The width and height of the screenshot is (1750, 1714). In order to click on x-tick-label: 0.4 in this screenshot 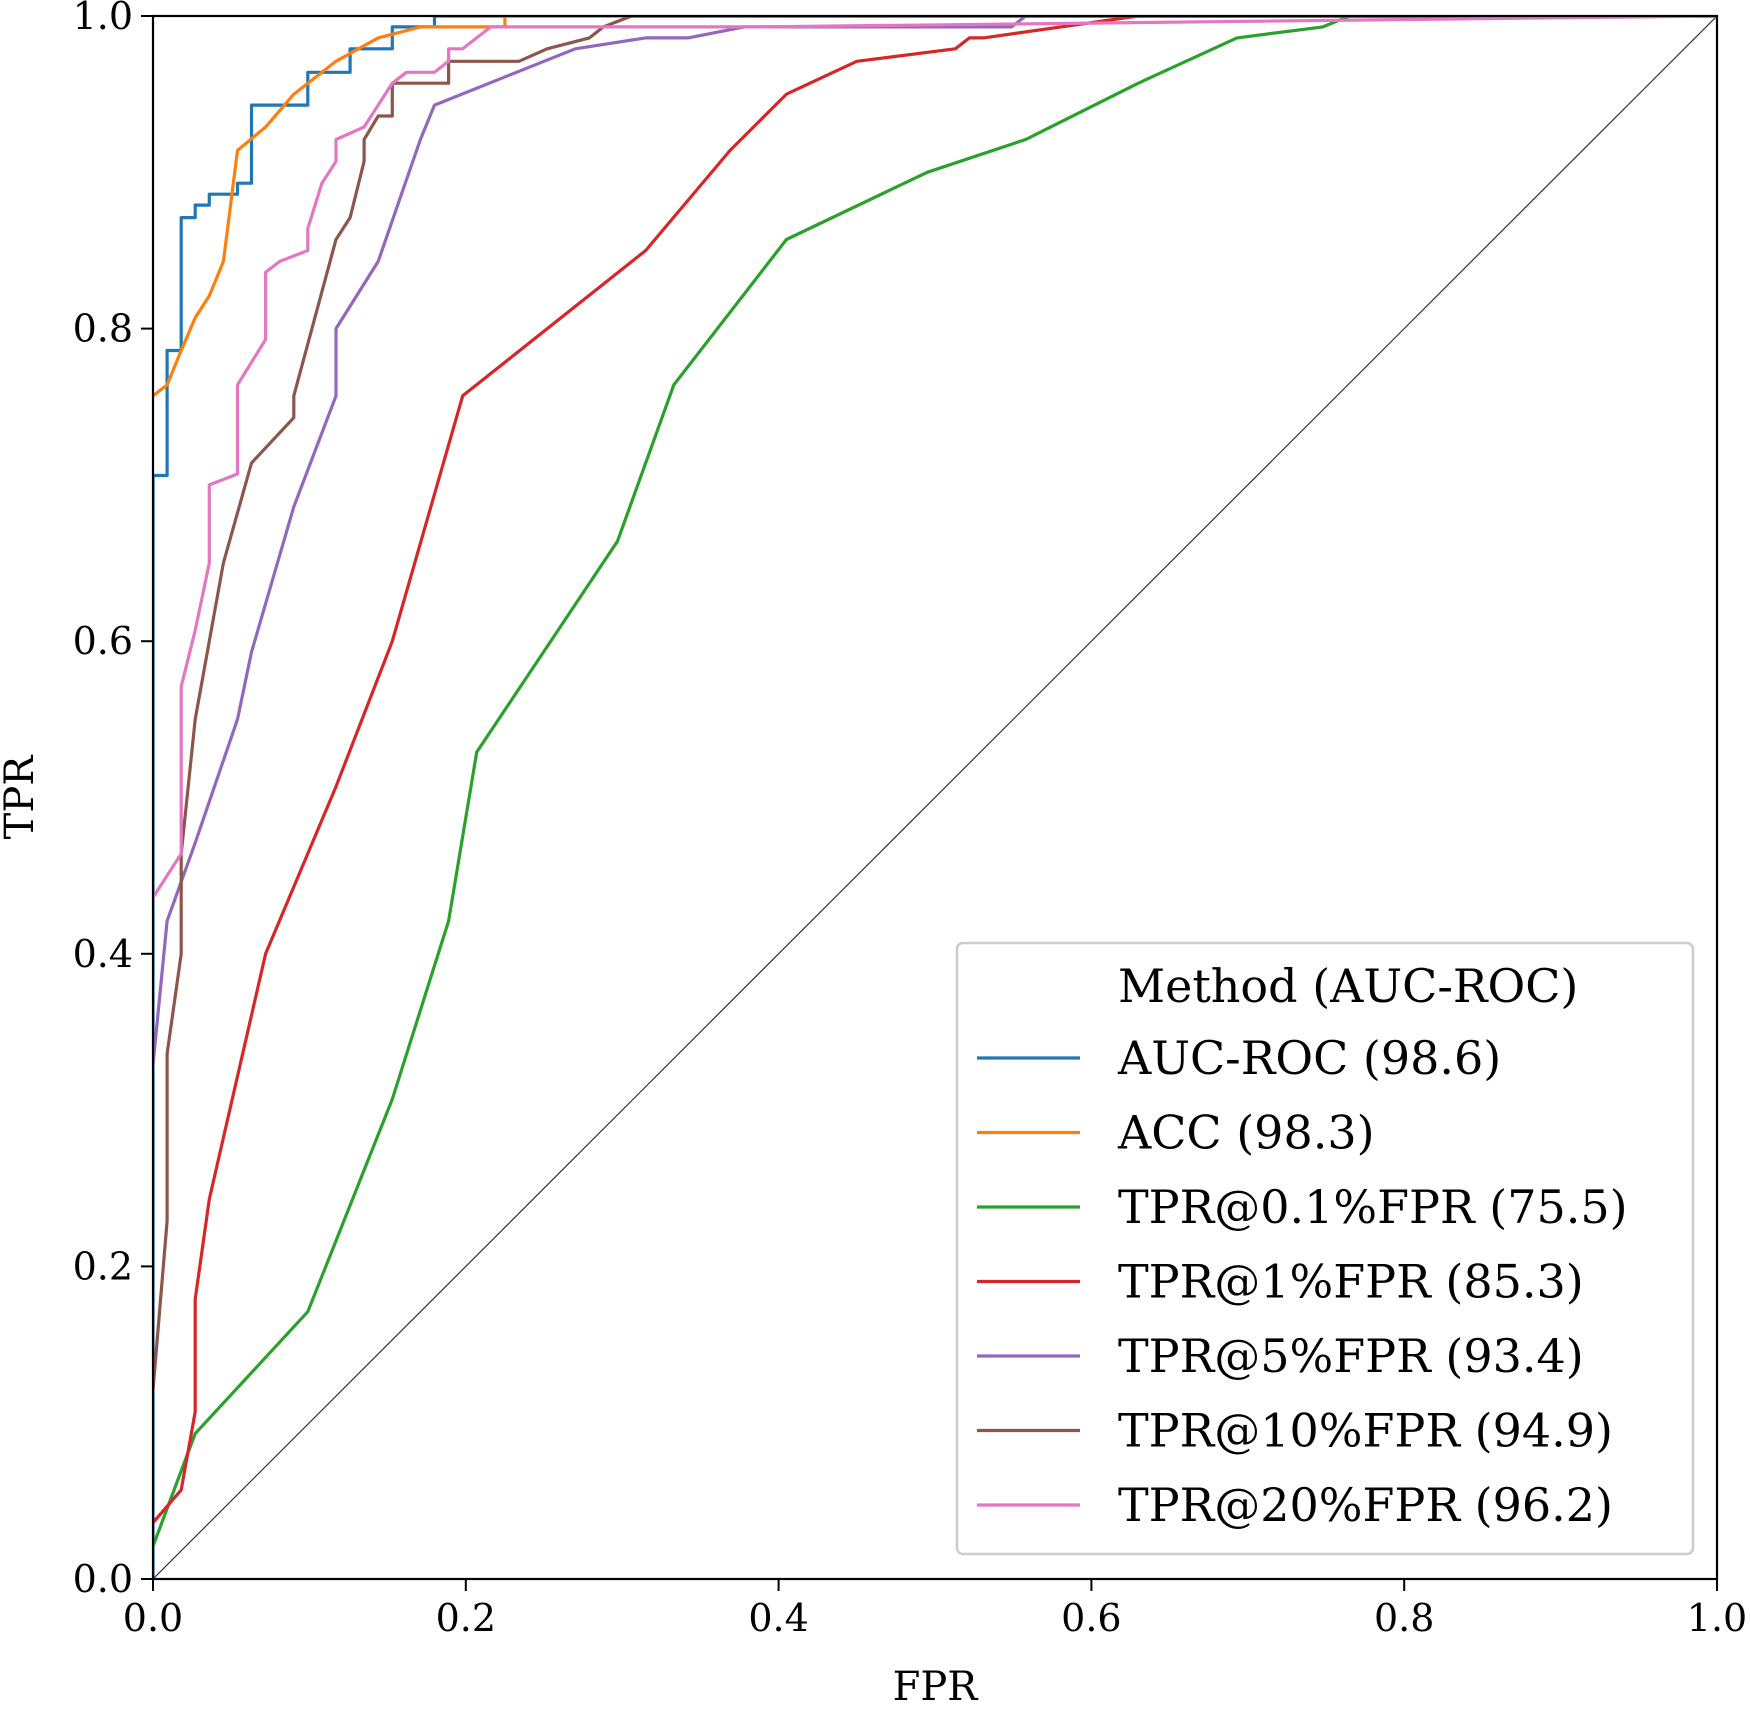, I will do `click(778, 1618)`.